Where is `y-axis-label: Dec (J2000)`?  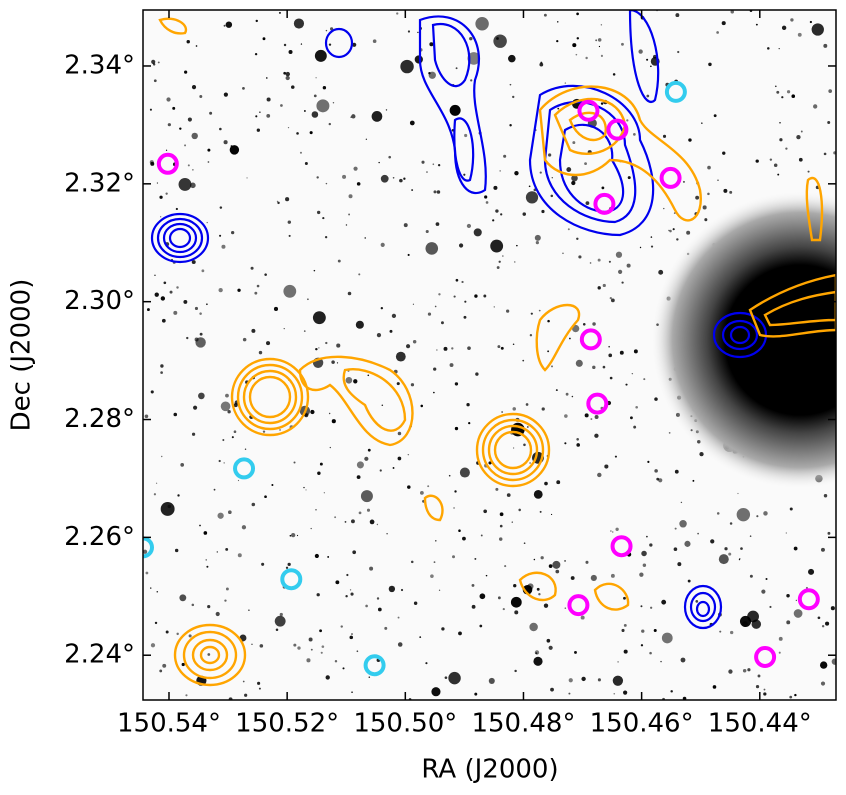 y-axis-label: Dec (J2000) is located at coordinates (22, 355).